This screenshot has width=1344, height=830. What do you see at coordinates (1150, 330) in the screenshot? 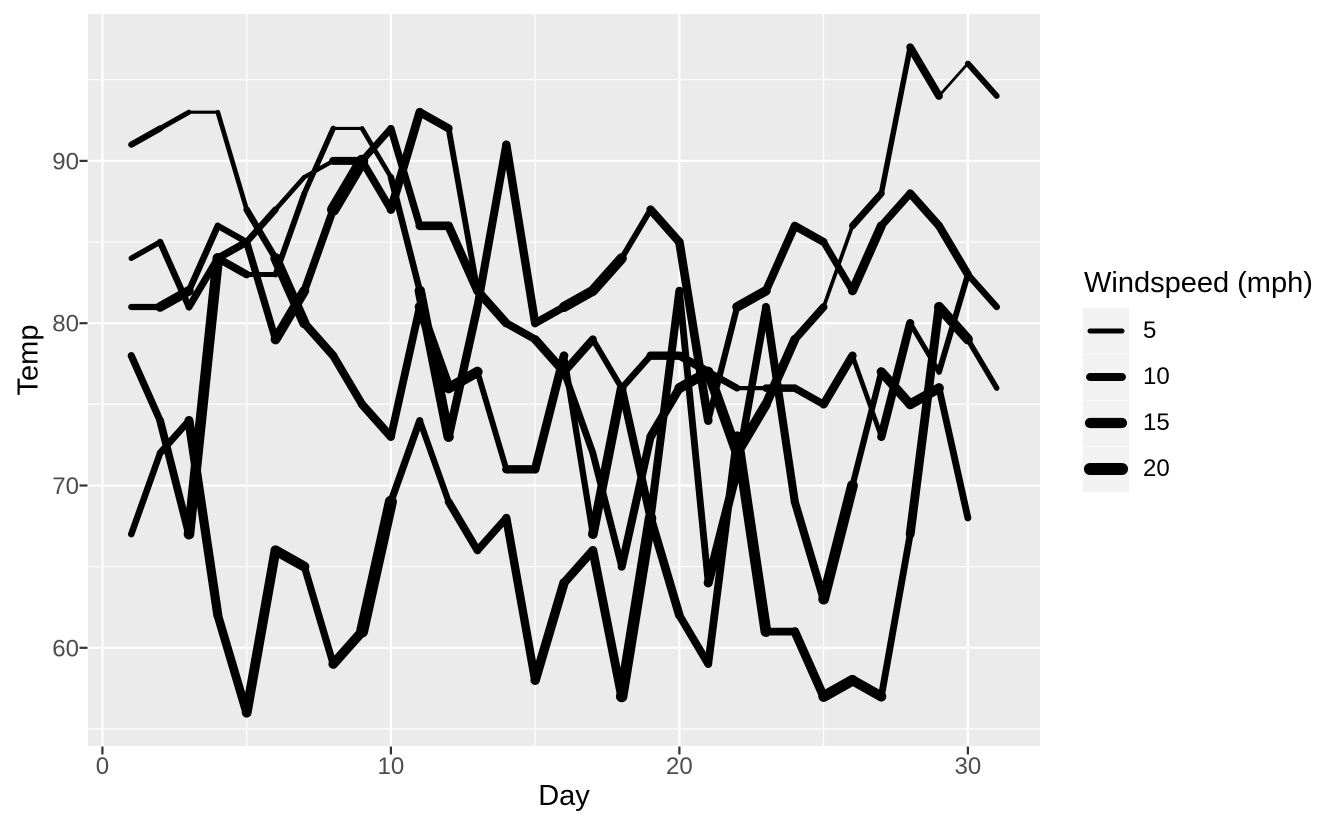
I see `legend-entry-label: 5` at bounding box center [1150, 330].